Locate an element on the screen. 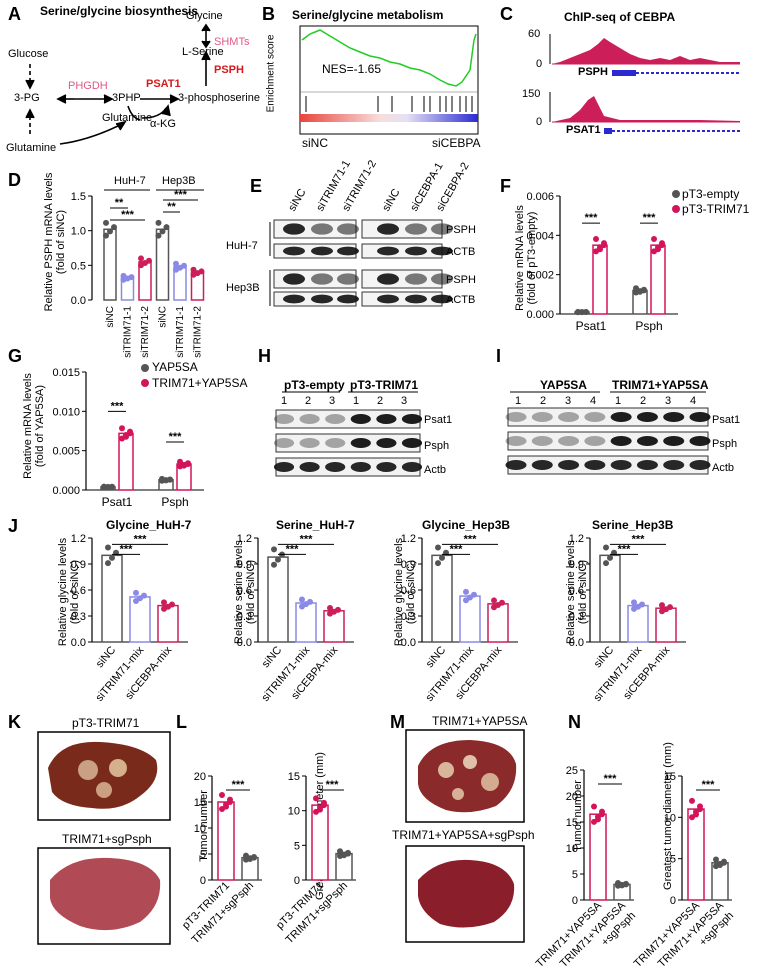 This screenshot has height=978, width=757. panel-a-title: Serine/glycine biosynthesis is located at coordinates (119, 11).